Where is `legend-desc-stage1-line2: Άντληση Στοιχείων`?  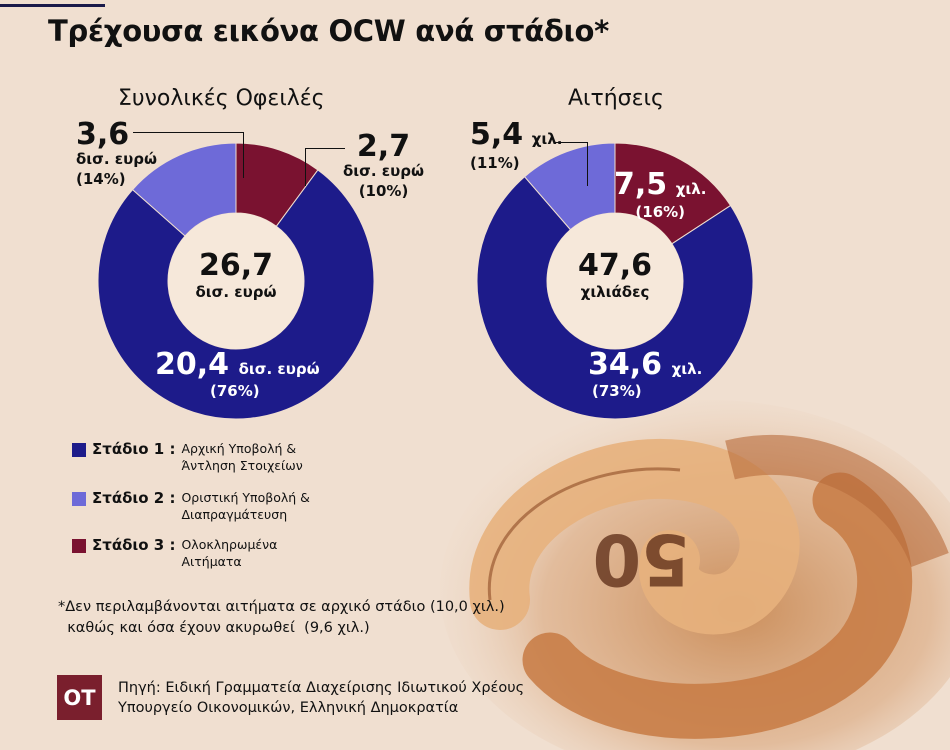
legend-desc-stage1-line2: Άντληση Στοιχείων is located at coordinates (242, 465).